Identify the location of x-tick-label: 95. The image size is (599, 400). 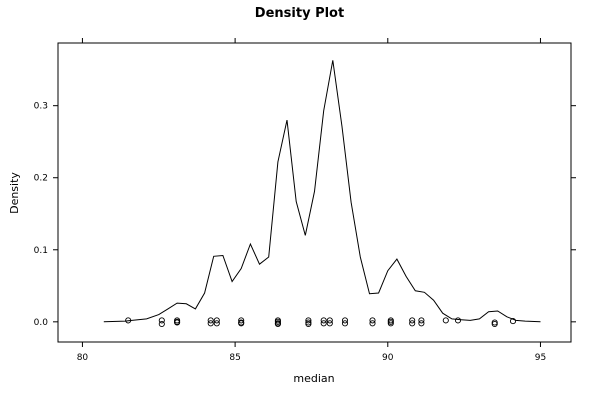
(540, 358).